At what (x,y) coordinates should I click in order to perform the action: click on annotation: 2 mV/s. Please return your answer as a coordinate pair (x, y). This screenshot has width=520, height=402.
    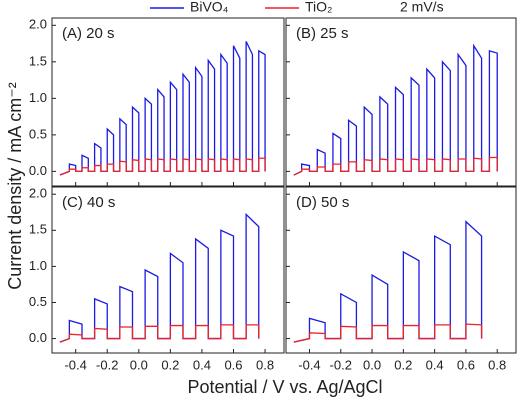
    Looking at the image, I should click on (422, 7).